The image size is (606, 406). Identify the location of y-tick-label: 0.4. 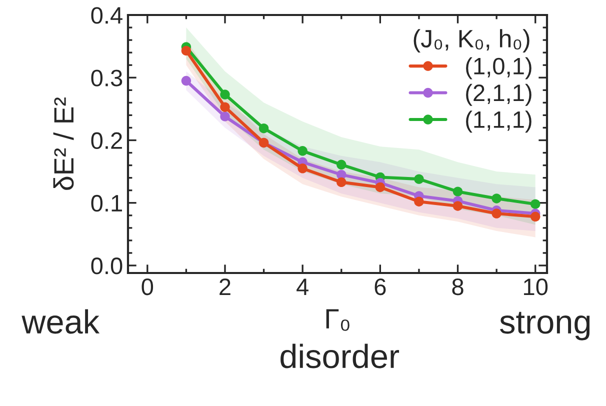
(106, 15).